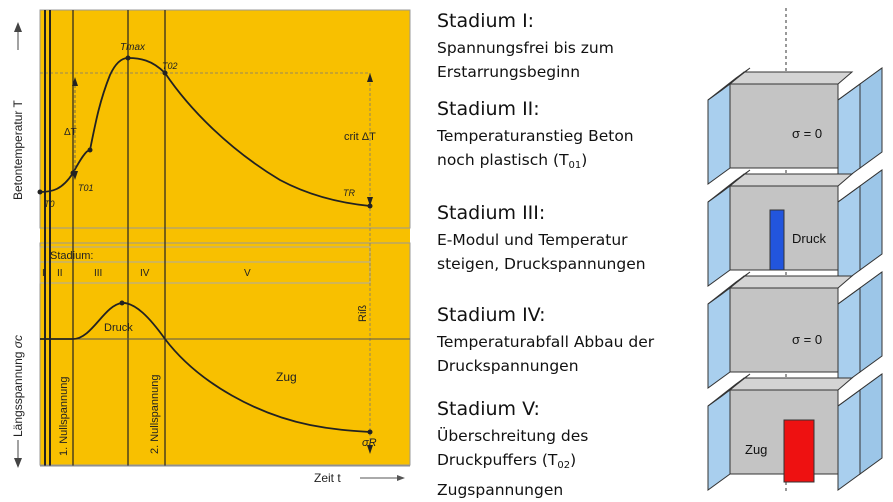 This screenshot has width=893, height=502. What do you see at coordinates (525, 48) in the screenshot?
I see `stage-1-line-1: Spannungsfrei bis zum` at bounding box center [525, 48].